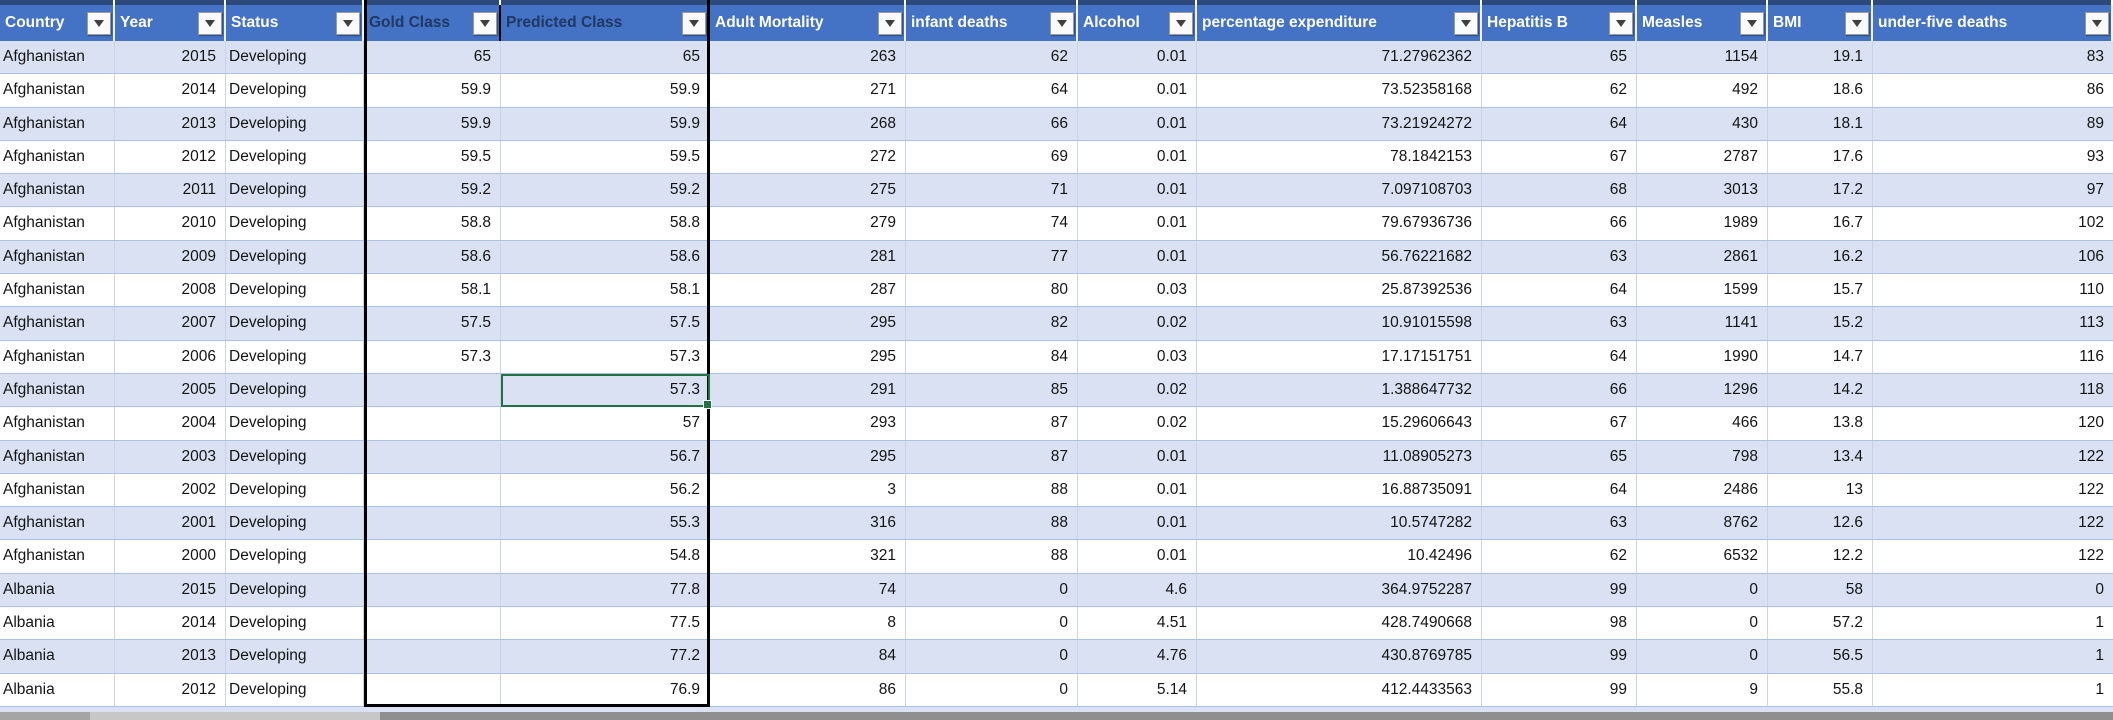  Describe the element at coordinates (170, 157) in the screenshot. I see `cell: 2012` at that location.